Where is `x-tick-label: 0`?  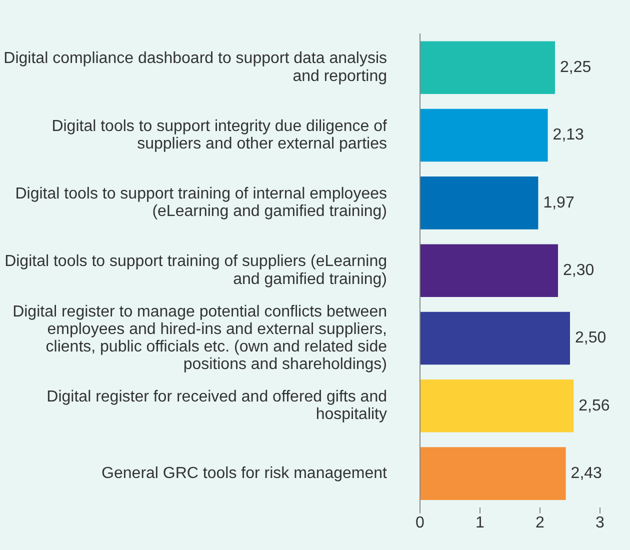 x-tick-label: 0 is located at coordinates (420, 523).